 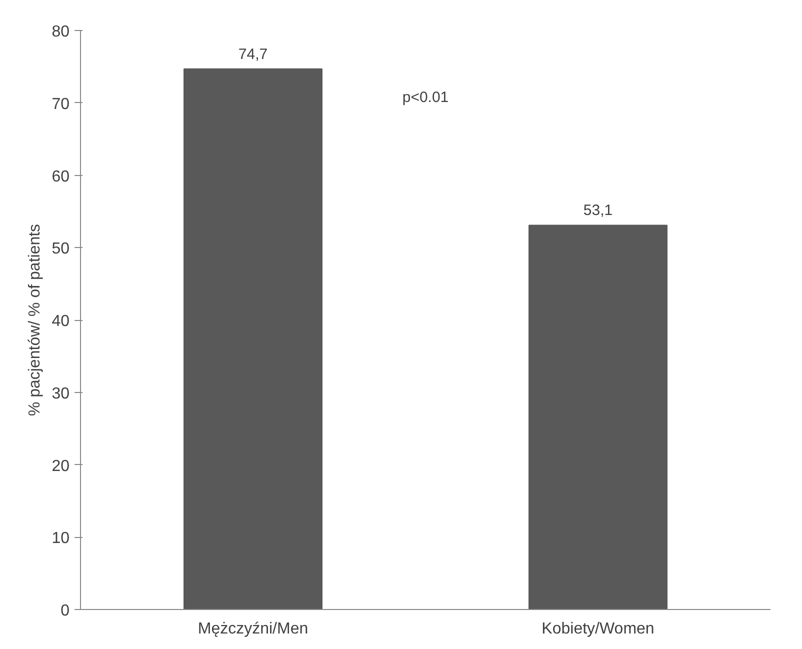 I want to click on y-tick-label: 10, so click(x=61, y=539).